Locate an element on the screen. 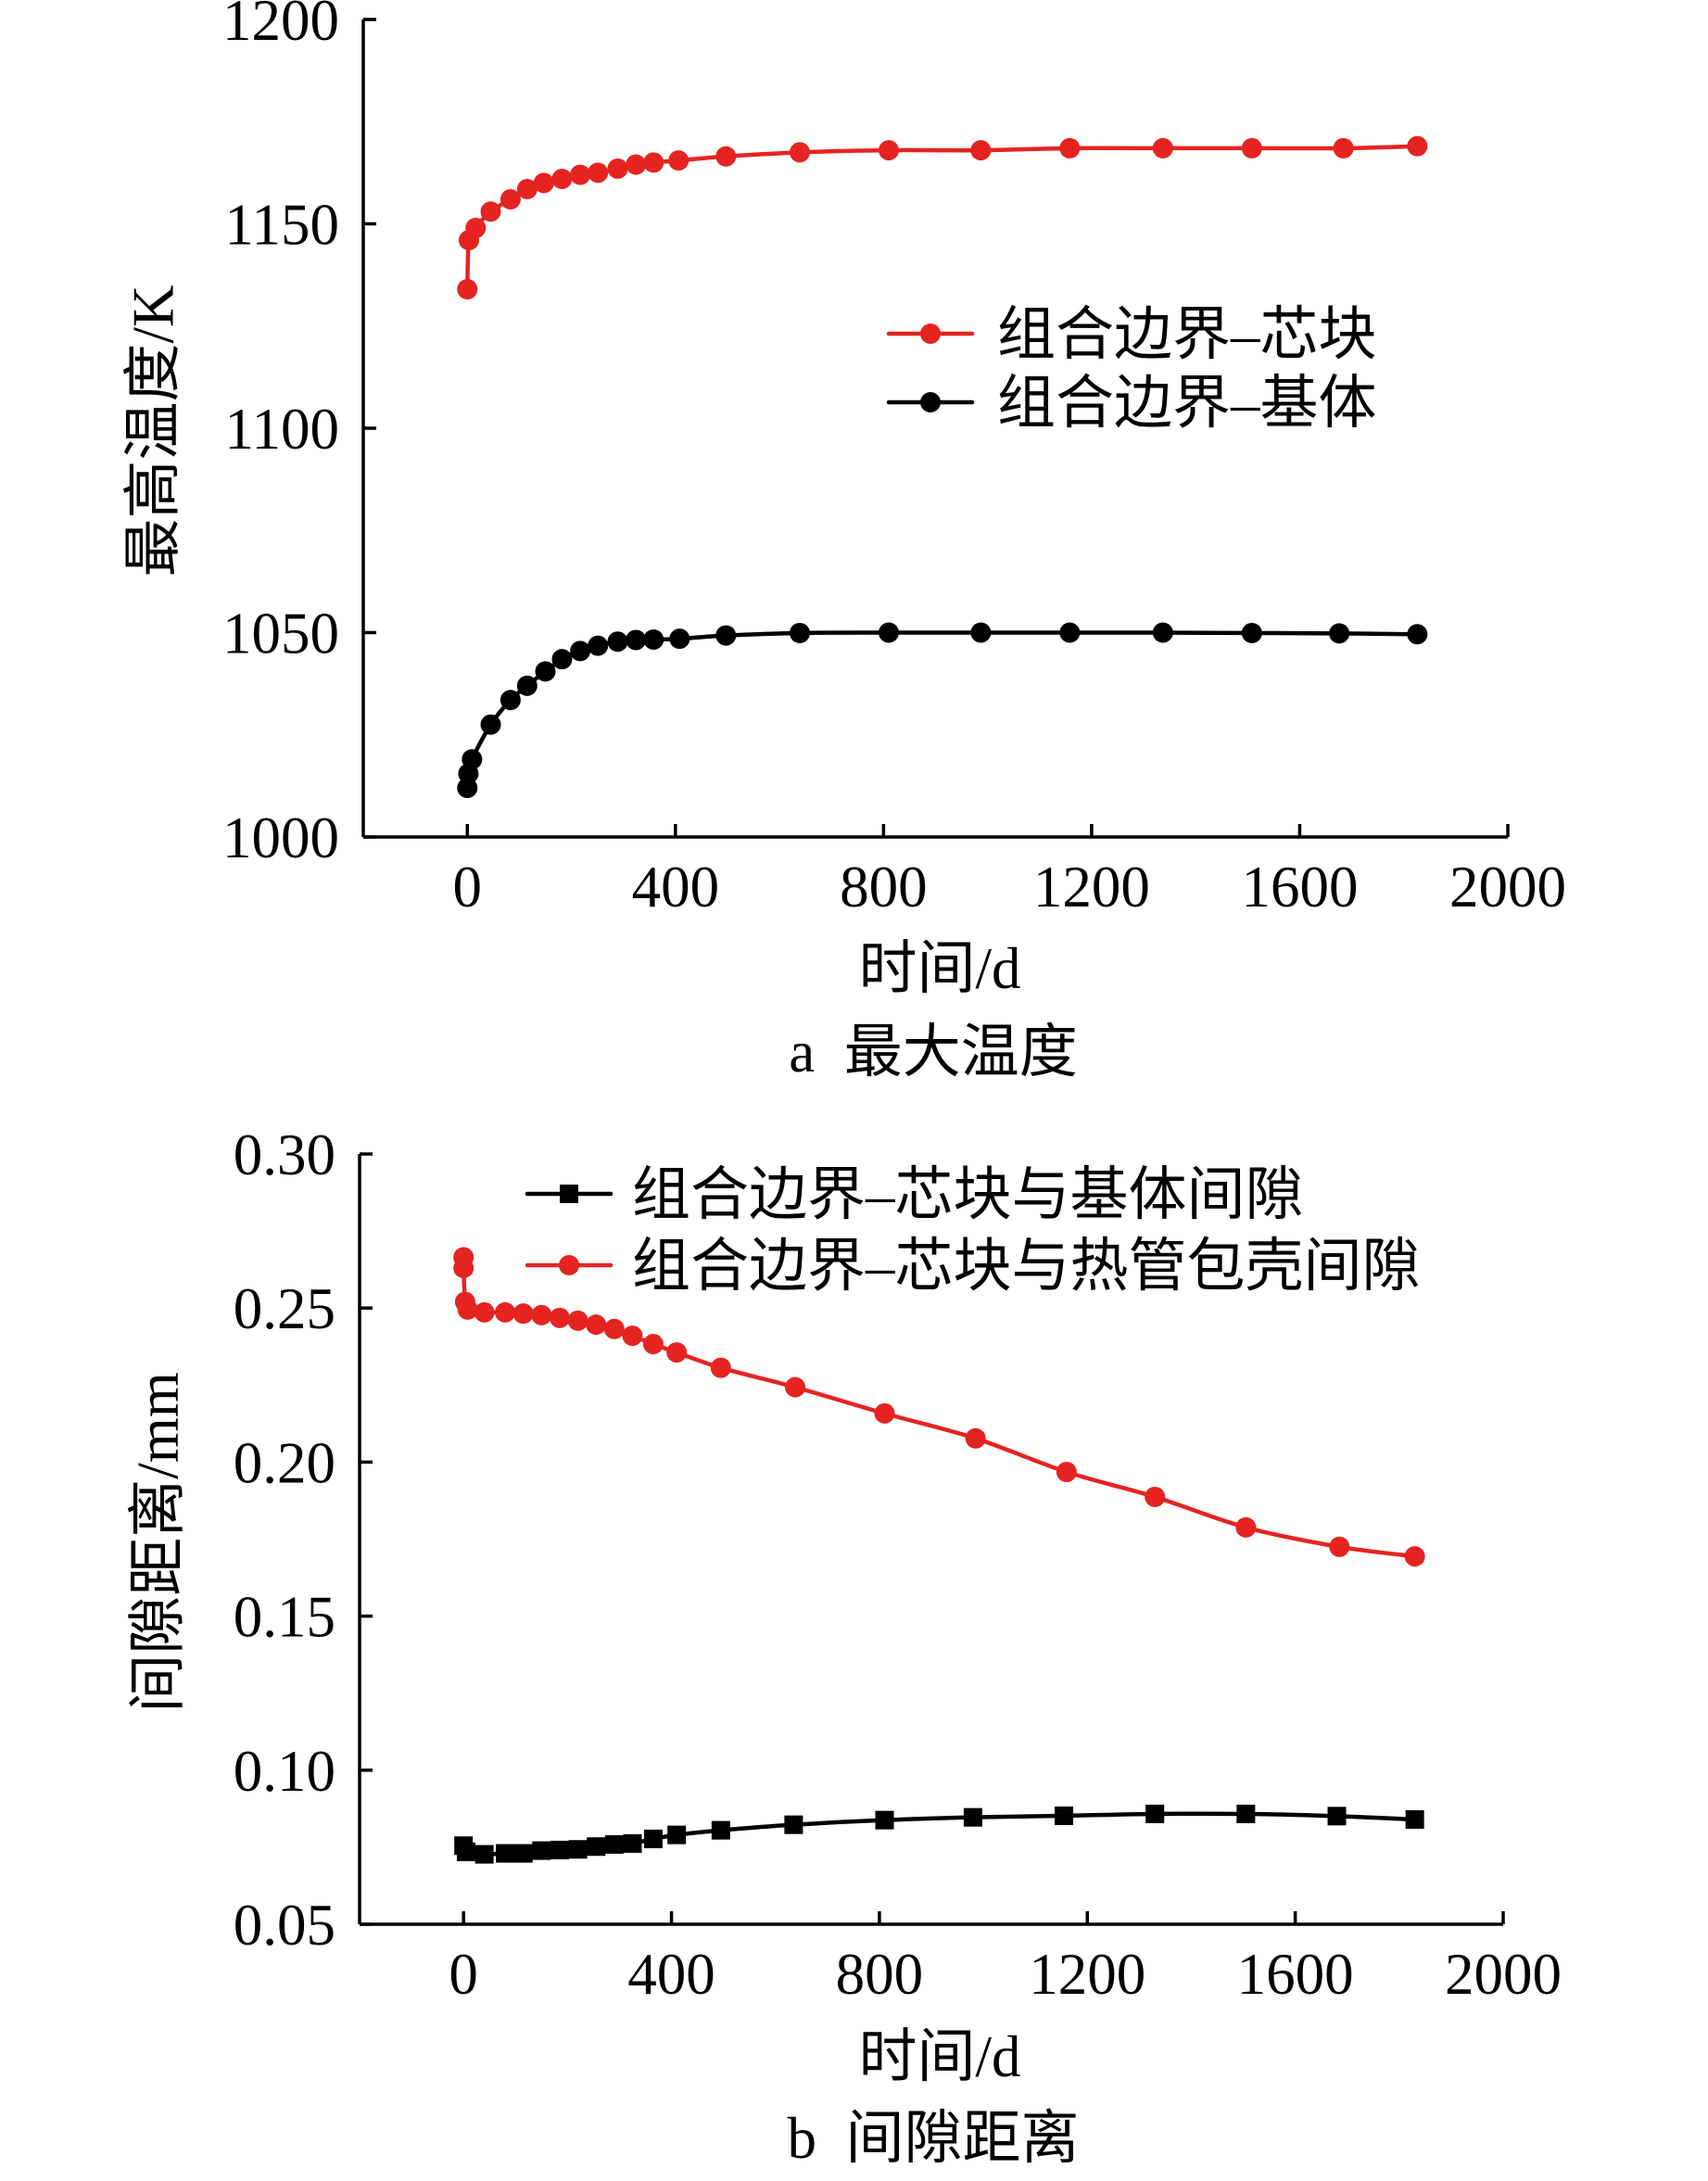 This screenshot has height=2181, width=1708. chart-b-y-tick-label: 0.30 is located at coordinates (285, 1154).